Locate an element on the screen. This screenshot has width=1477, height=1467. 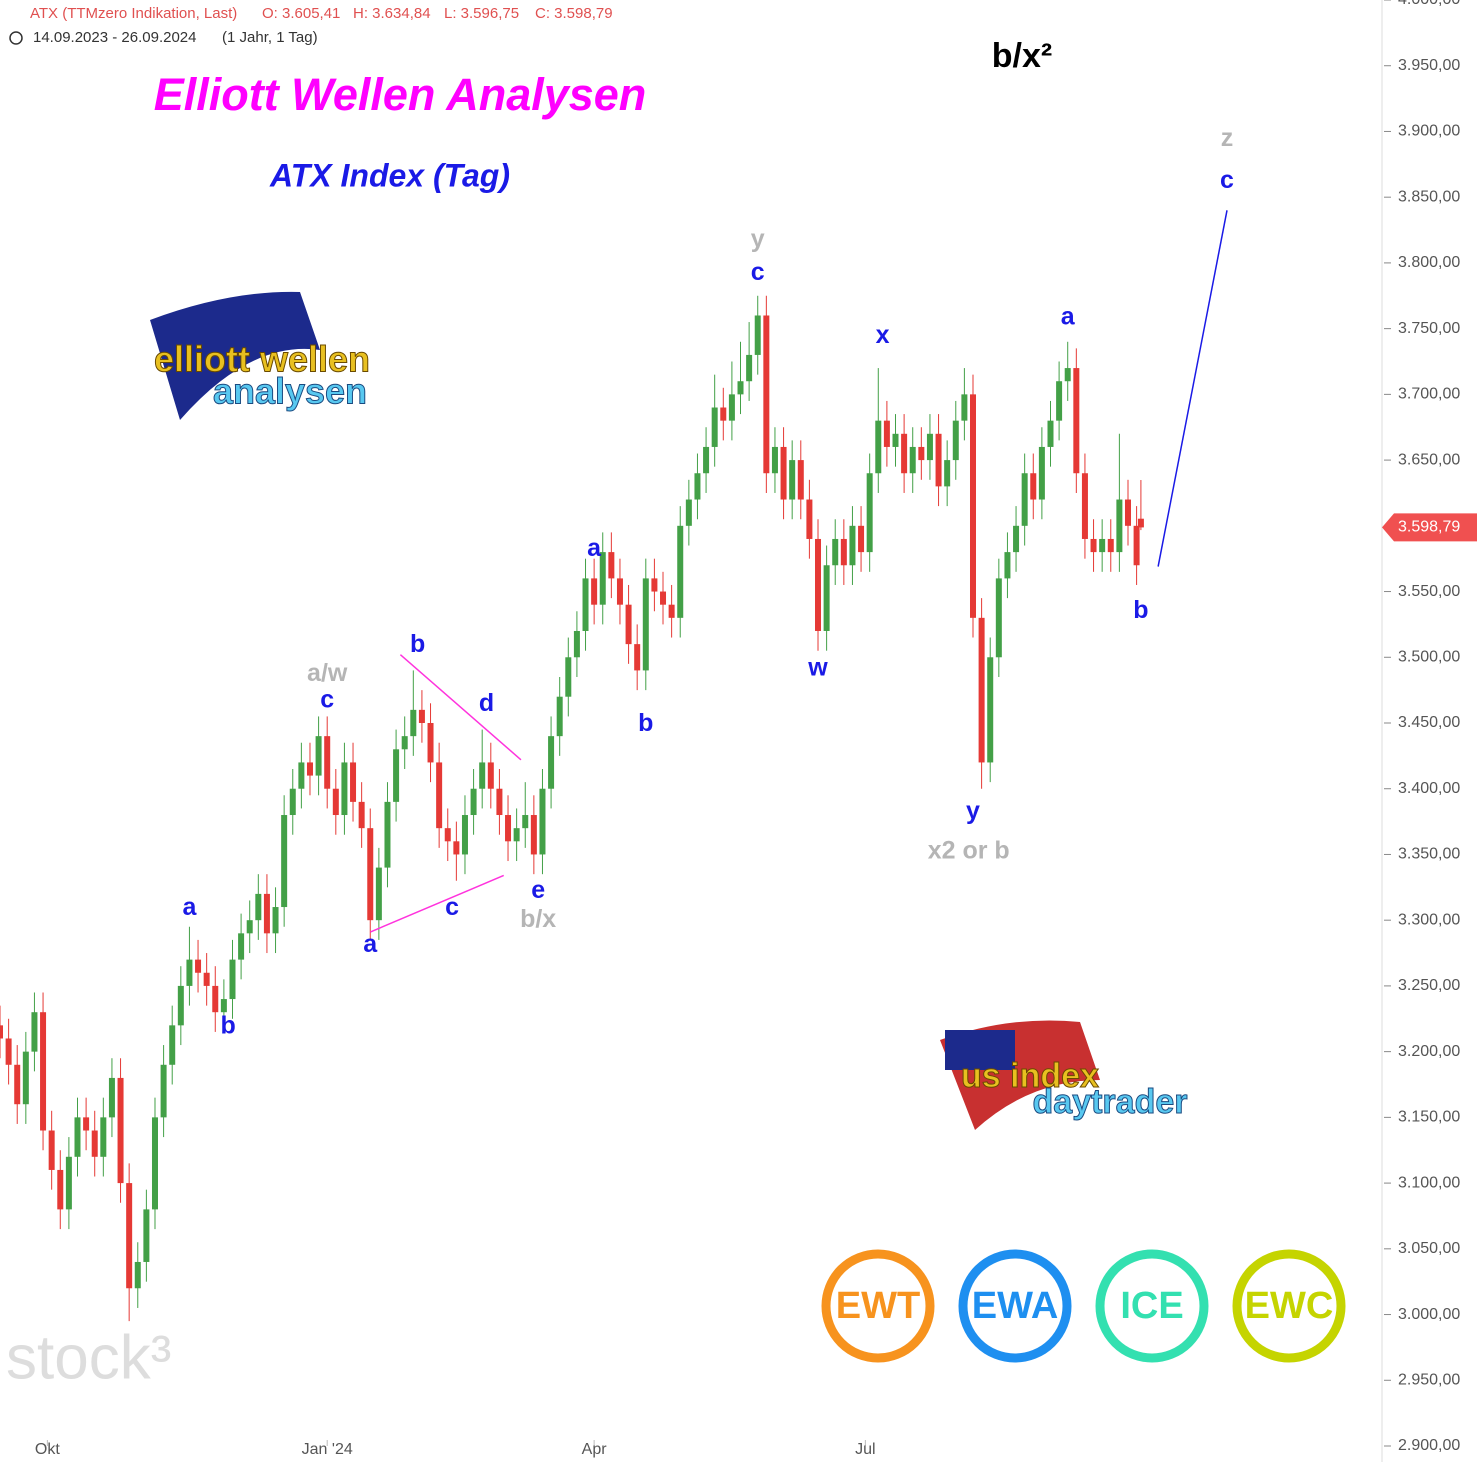
wave-label: x is located at coordinates (883, 335).